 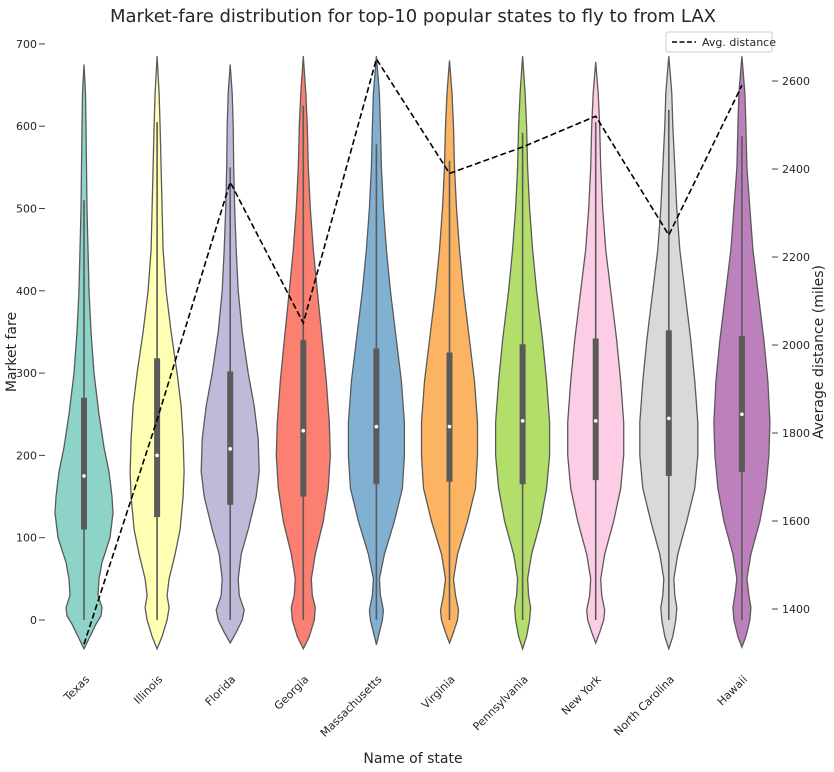 I want to click on legend: Avg. distance, so click(x=720, y=42).